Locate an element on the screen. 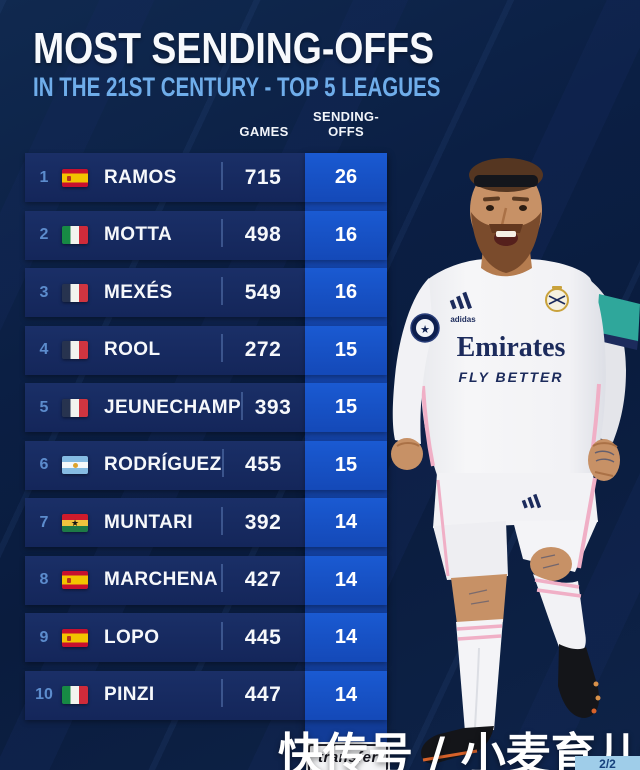 The image size is (640, 770). rank-label: 1 is located at coordinates (44, 177).